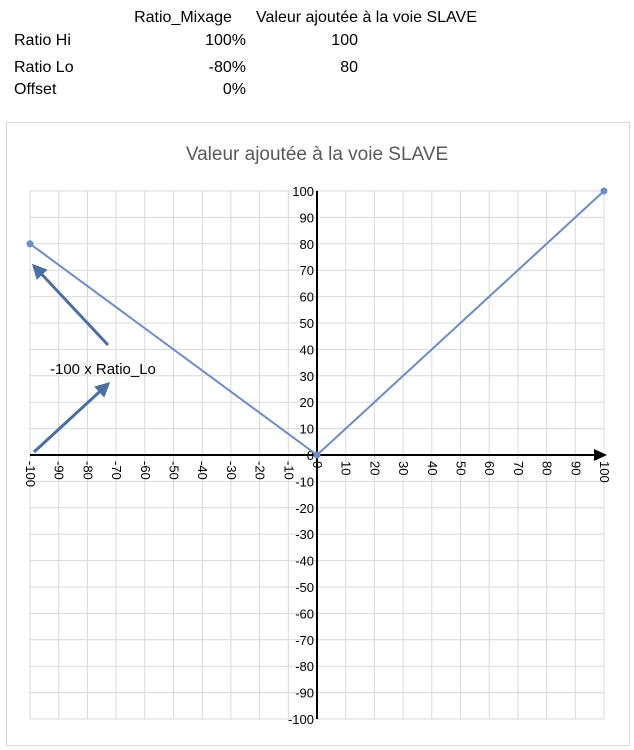  I want to click on x-tick-label: -20, so click(260, 470).